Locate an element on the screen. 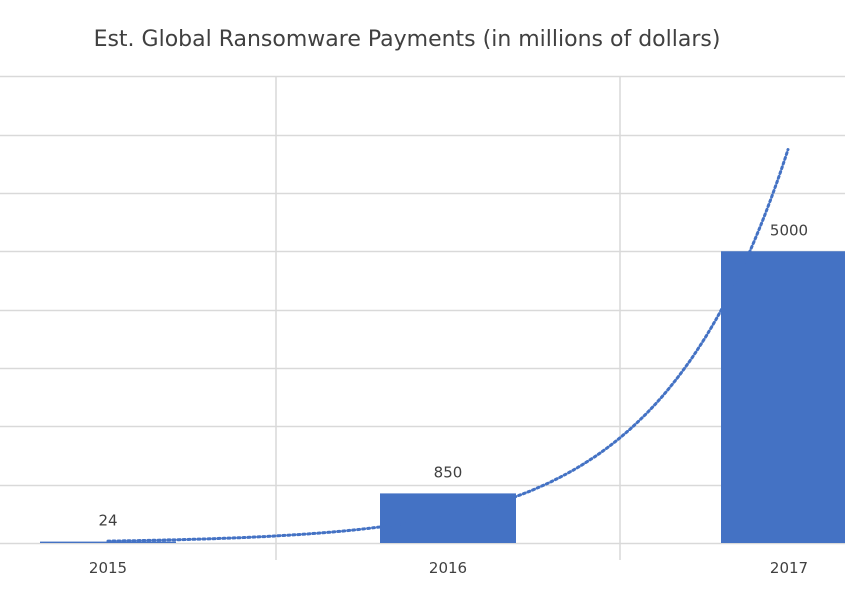  x-tick-label-2016: 2016 is located at coordinates (448, 568).